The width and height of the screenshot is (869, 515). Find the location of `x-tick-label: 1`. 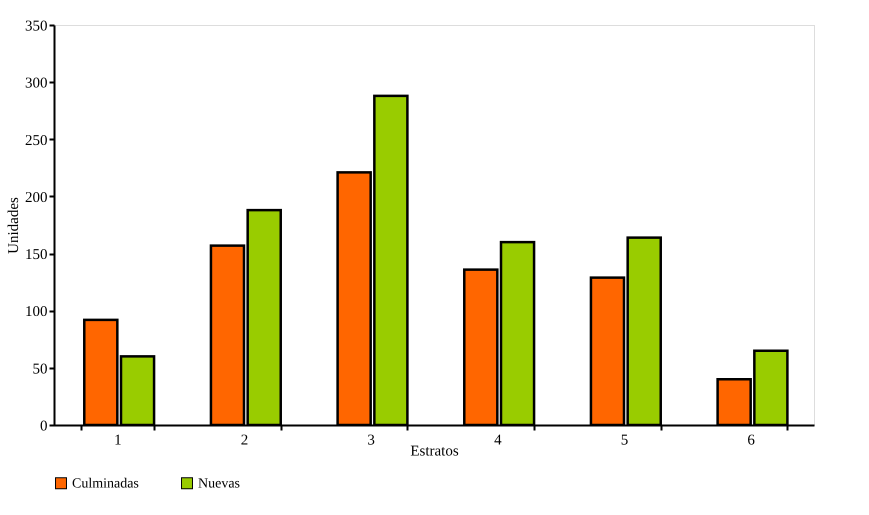

x-tick-label: 1 is located at coordinates (118, 440).